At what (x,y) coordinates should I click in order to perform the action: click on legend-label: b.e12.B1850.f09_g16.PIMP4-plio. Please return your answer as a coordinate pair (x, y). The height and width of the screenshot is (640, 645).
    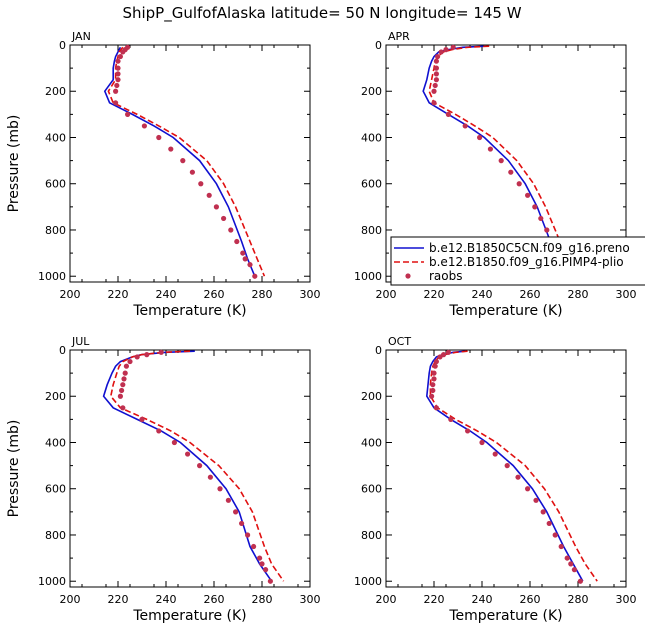
    Looking at the image, I should click on (526, 262).